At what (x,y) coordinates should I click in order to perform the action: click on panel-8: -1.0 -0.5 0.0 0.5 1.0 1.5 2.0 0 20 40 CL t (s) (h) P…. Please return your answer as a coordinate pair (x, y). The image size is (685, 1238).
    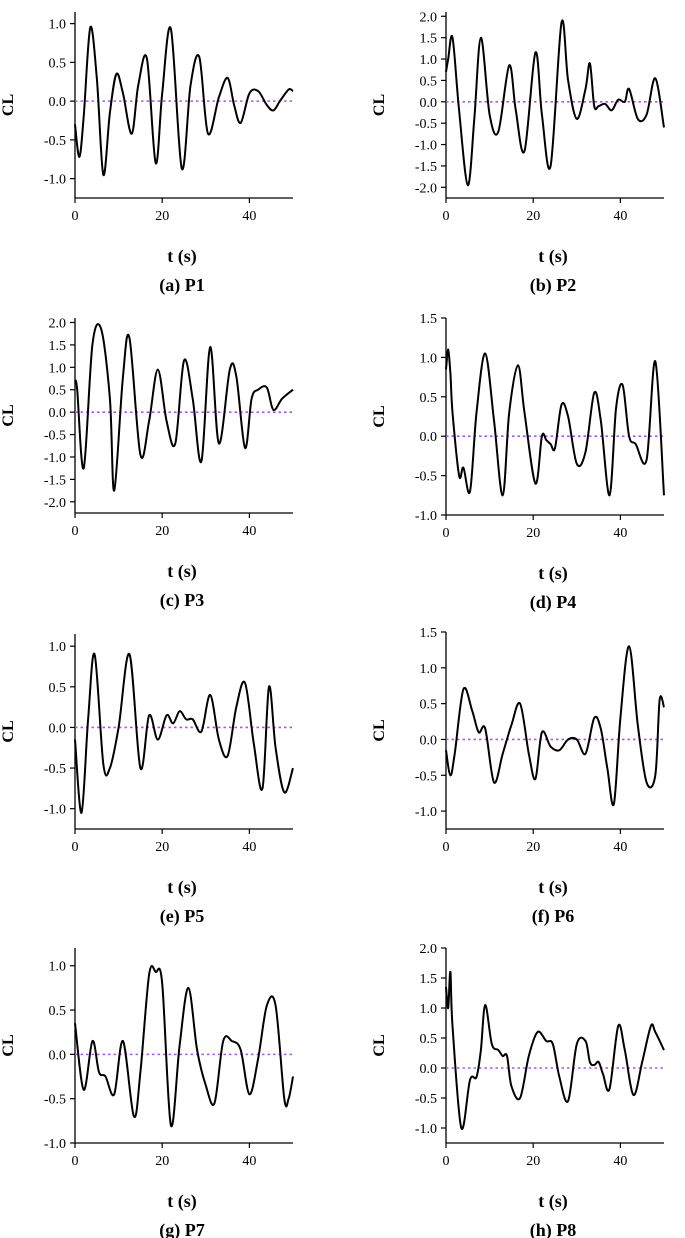
    Looking at the image, I should click on (518, 1090).